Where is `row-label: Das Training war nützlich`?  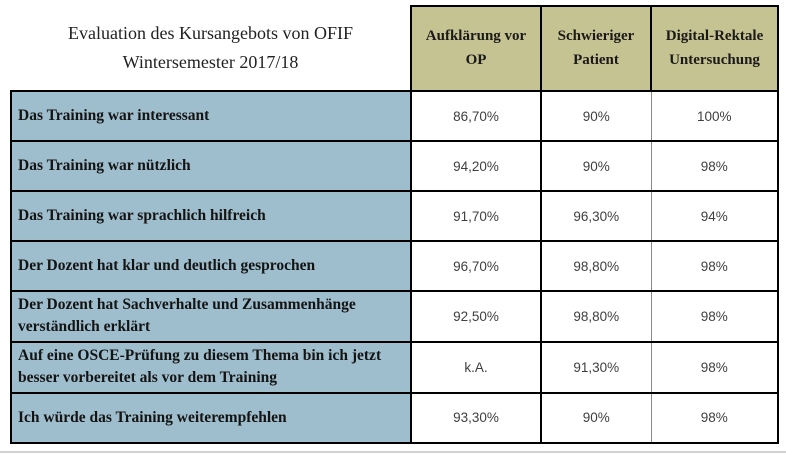
row-label: Das Training war nützlich is located at coordinates (211, 166).